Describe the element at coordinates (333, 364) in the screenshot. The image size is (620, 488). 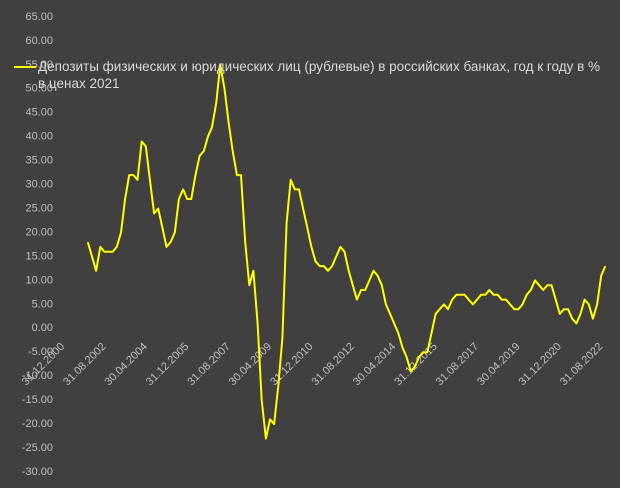
I see `x-tick-label: 31.08.2012` at that location.